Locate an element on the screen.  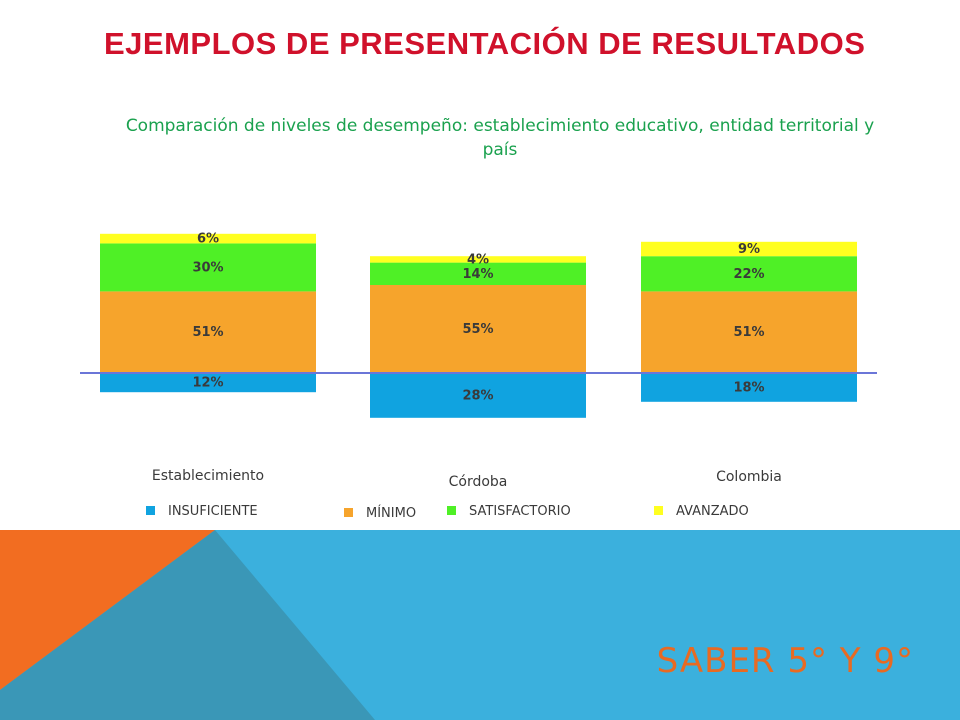
bar-avanzado-establecimiento is located at coordinates (208, 238).